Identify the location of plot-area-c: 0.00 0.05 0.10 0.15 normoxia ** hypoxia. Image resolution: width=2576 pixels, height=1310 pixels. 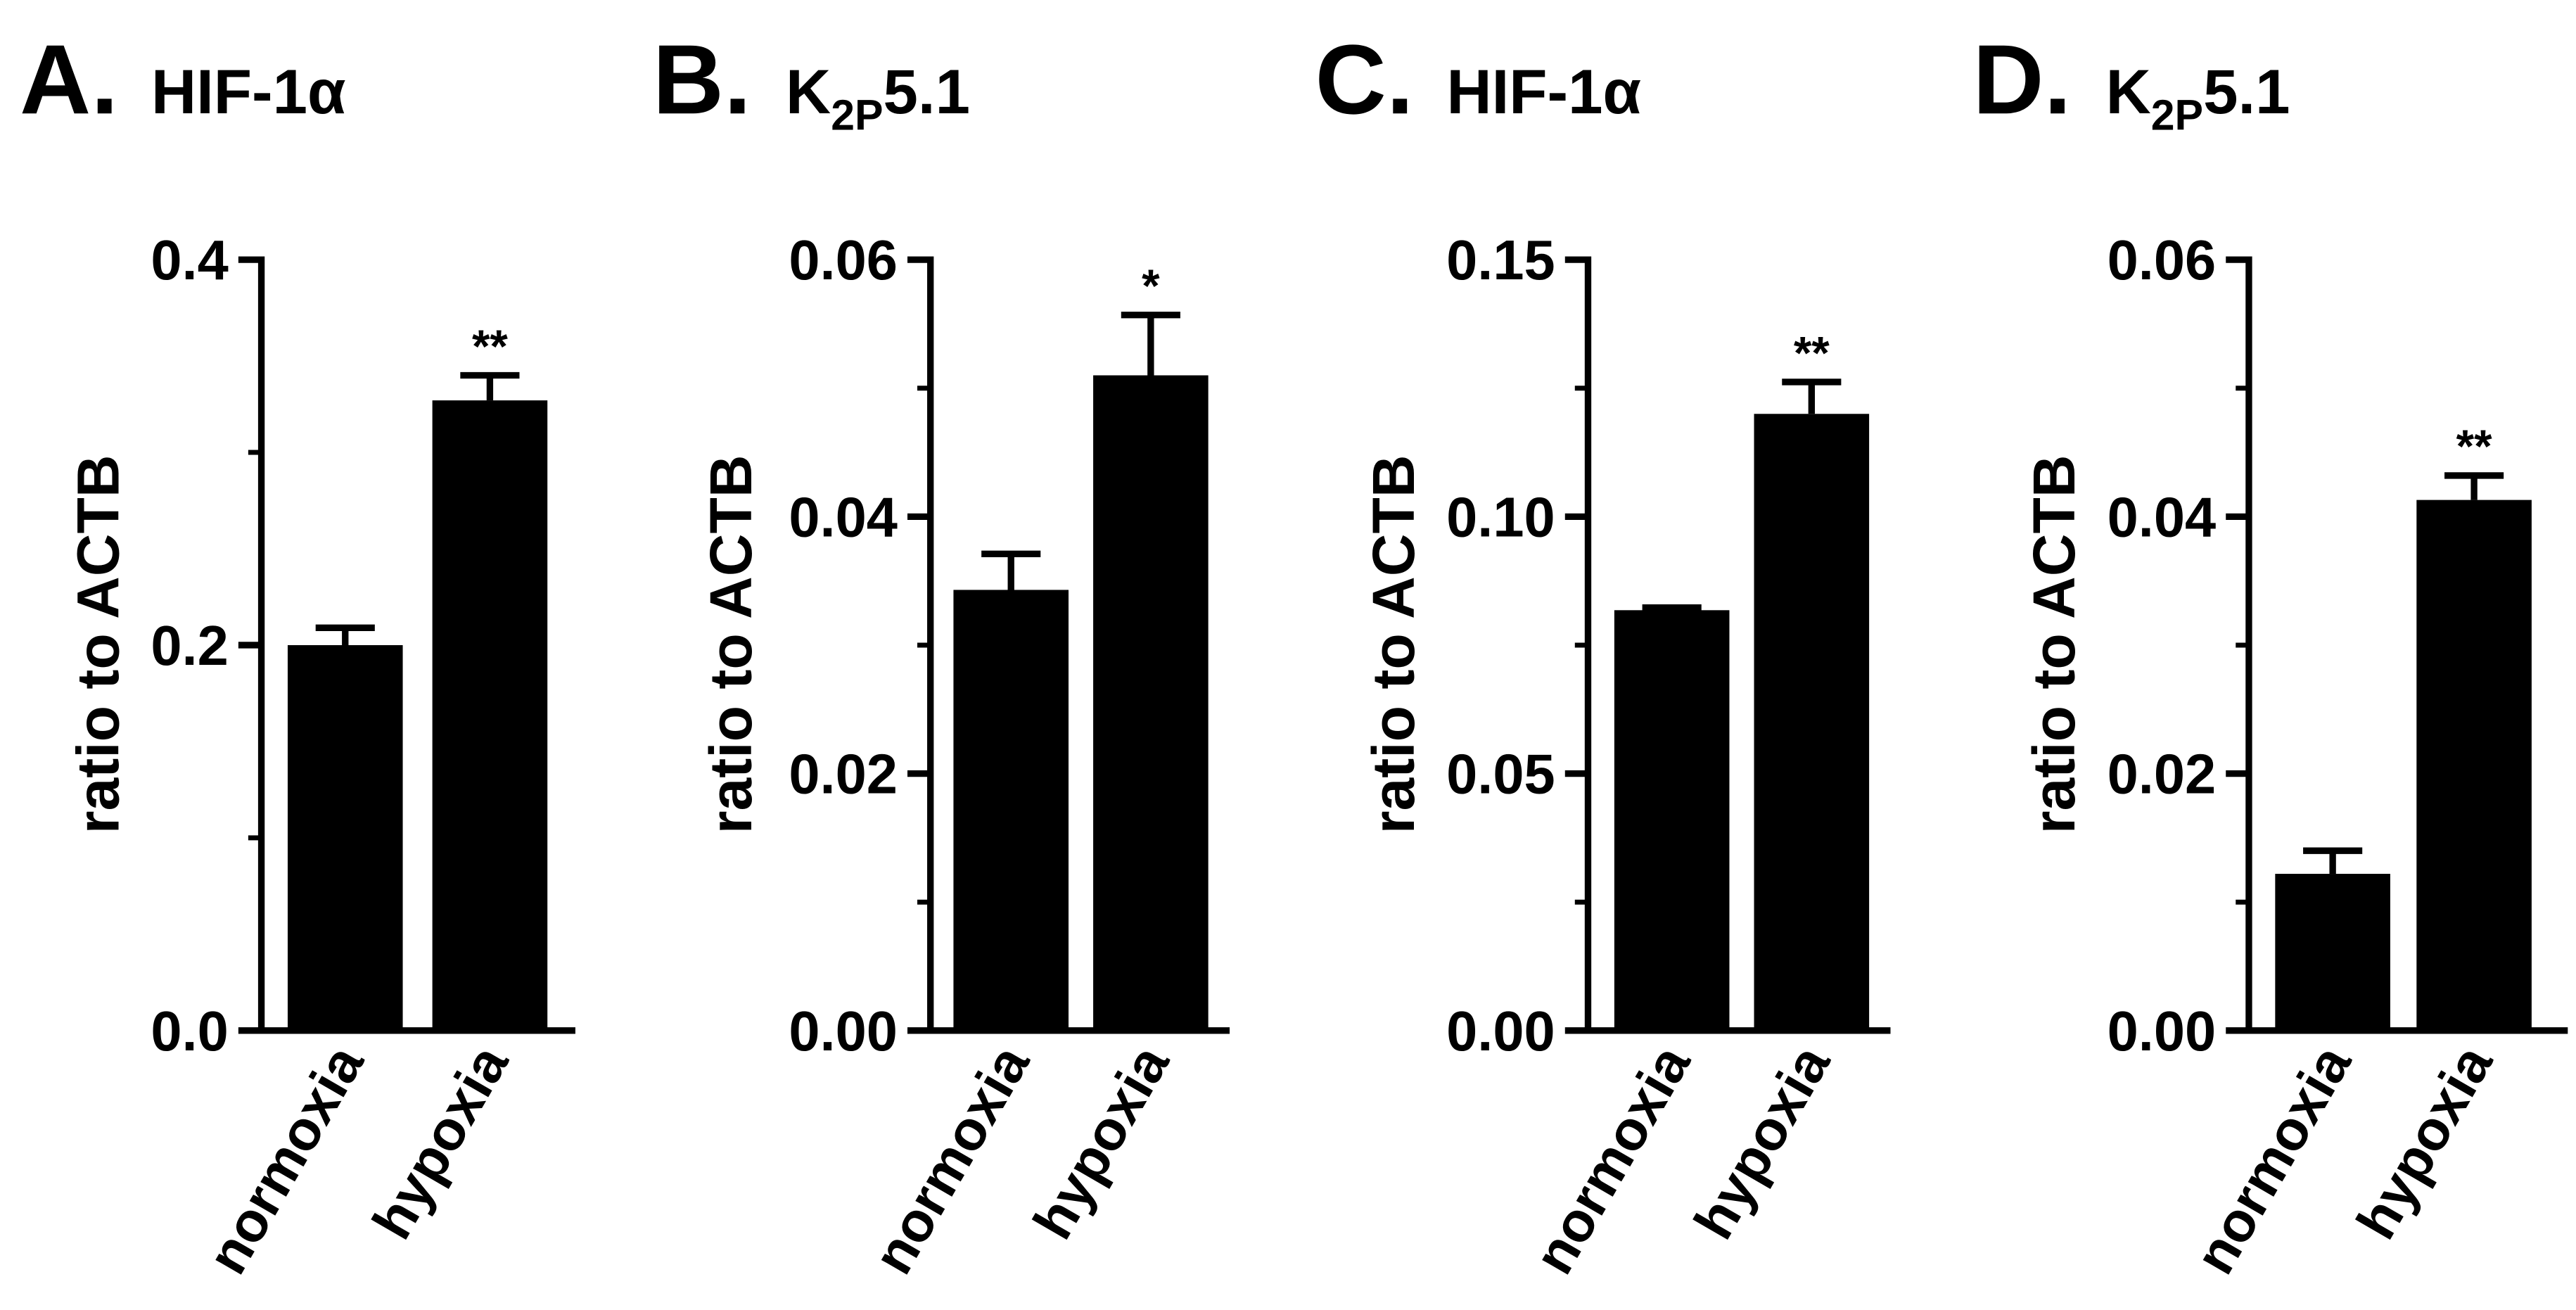
(1668, 756).